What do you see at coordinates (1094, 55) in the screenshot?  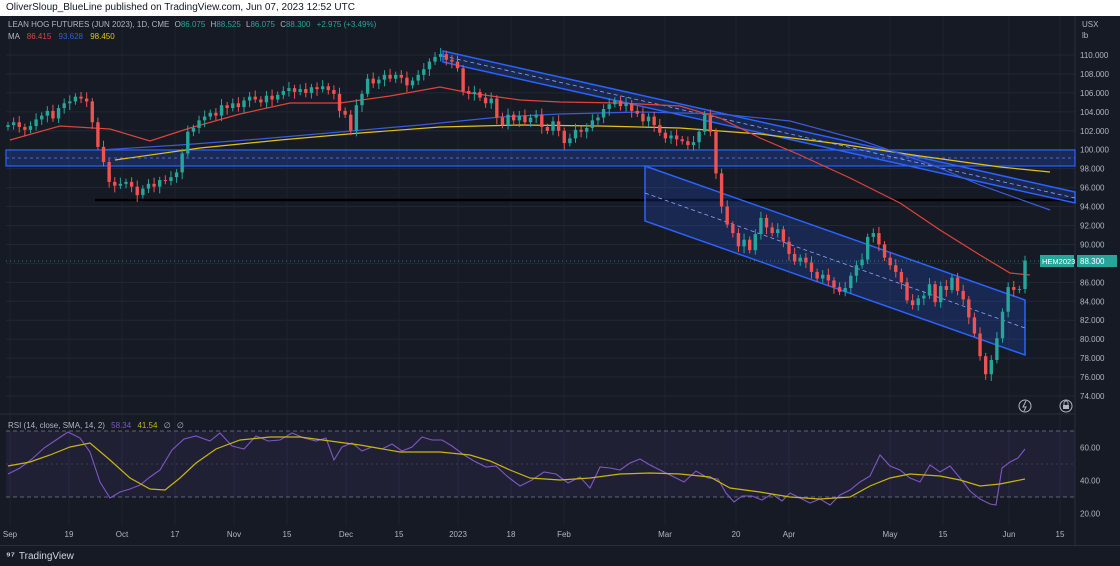 I see `price-tick-label: 110.000` at bounding box center [1094, 55].